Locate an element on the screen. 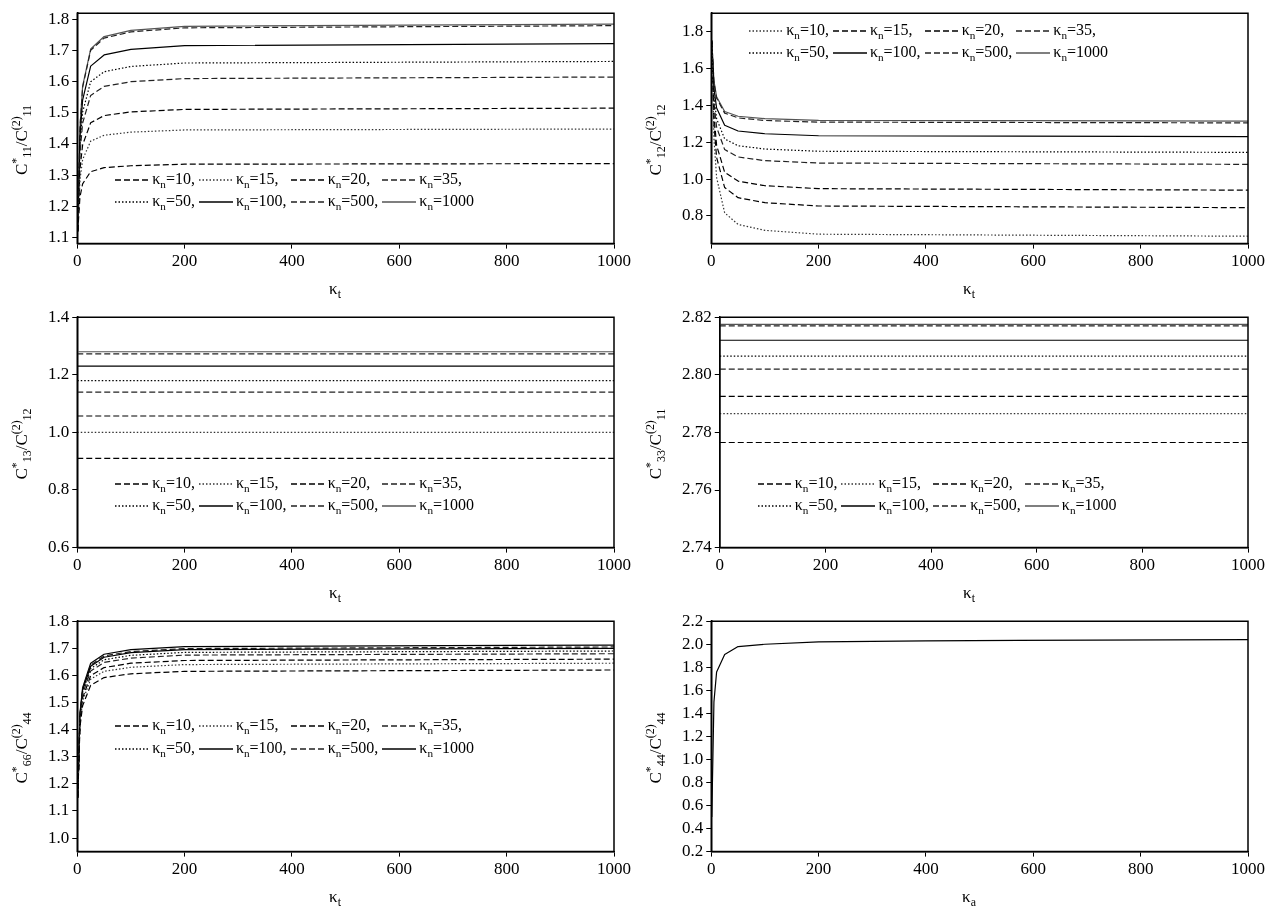  y-tick-label: 2.74 is located at coordinates (697, 547).